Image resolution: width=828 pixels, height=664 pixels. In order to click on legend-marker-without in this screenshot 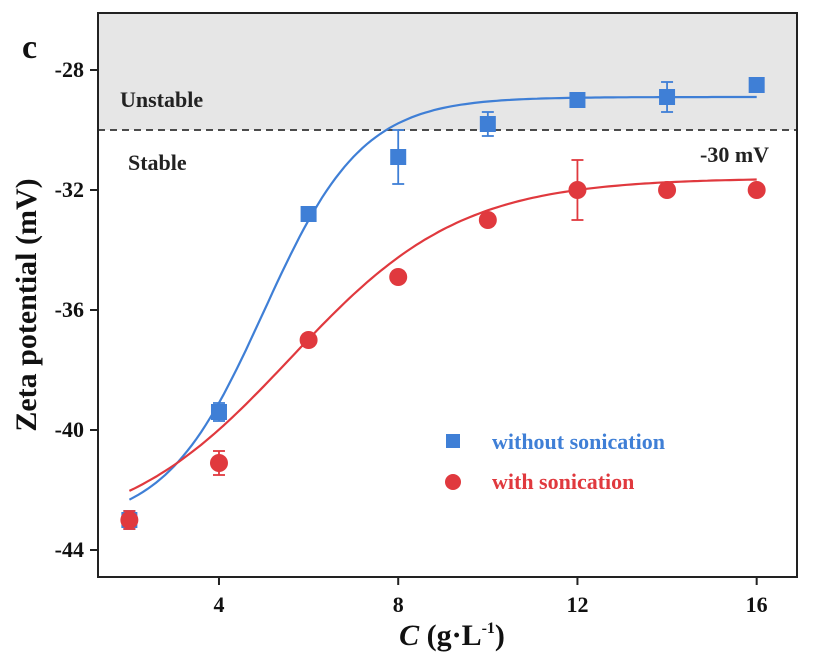, I will do `click(453, 441)`.